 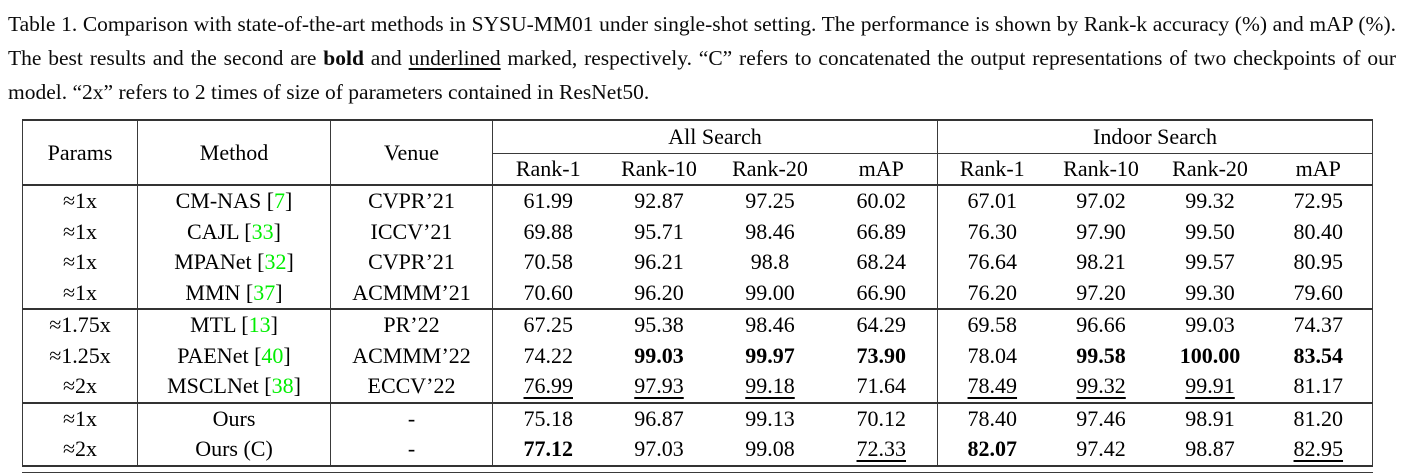 What do you see at coordinates (659, 450) in the screenshot?
I see `value-cell-all-1: 97.03` at bounding box center [659, 450].